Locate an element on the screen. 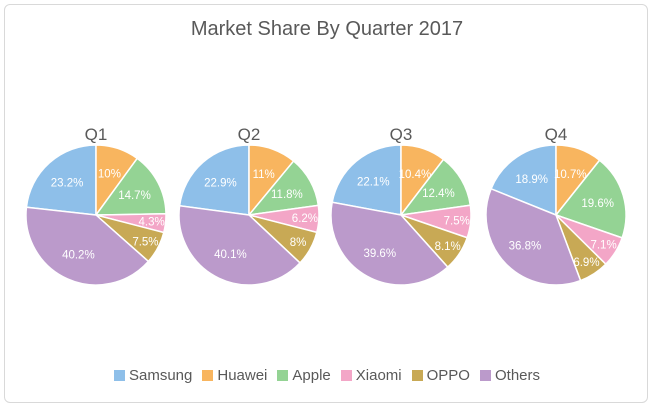 Image resolution: width=654 pixels, height=409 pixels. legend-item-others: Others is located at coordinates (509, 375).